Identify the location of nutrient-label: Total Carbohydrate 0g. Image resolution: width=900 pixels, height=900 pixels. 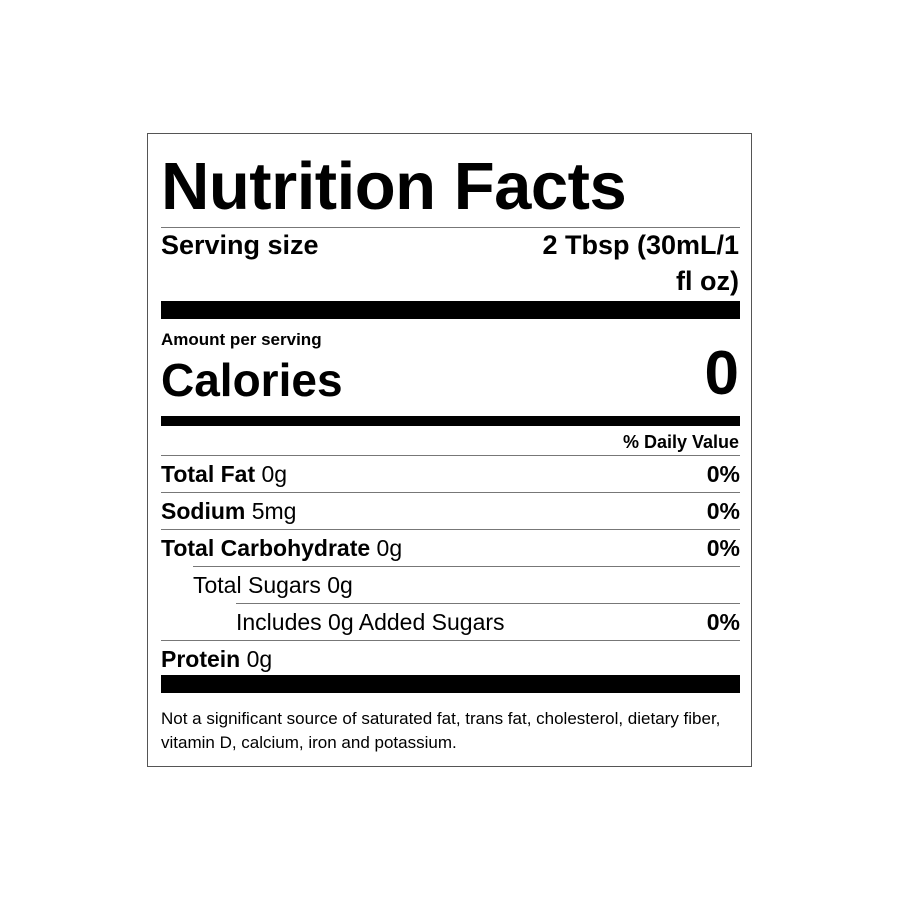
(281, 548).